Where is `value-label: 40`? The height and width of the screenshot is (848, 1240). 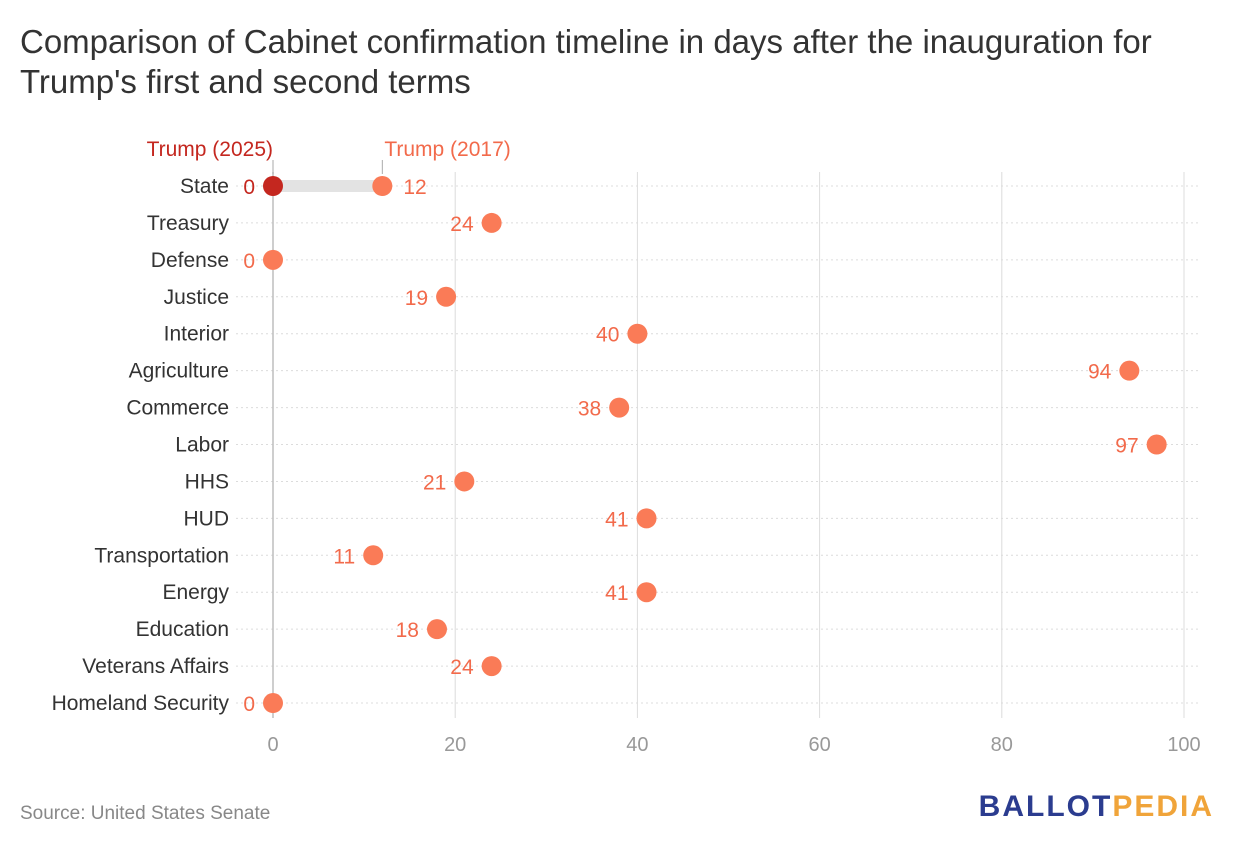
value-label: 40 is located at coordinates (607, 335).